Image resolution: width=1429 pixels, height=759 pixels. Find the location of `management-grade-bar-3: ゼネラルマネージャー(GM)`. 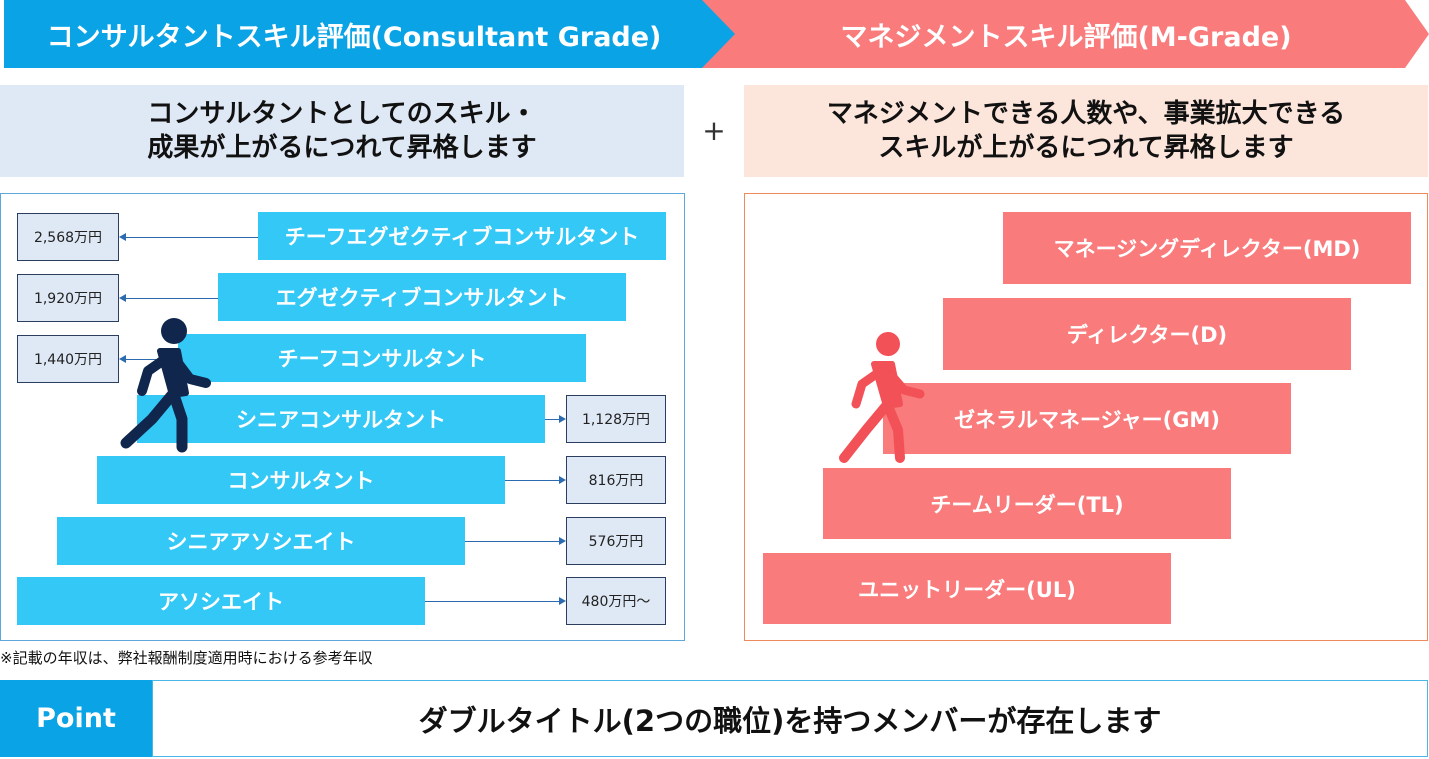

management-grade-bar-3: ゼネラルマネージャー(GM) is located at coordinates (1087, 418).